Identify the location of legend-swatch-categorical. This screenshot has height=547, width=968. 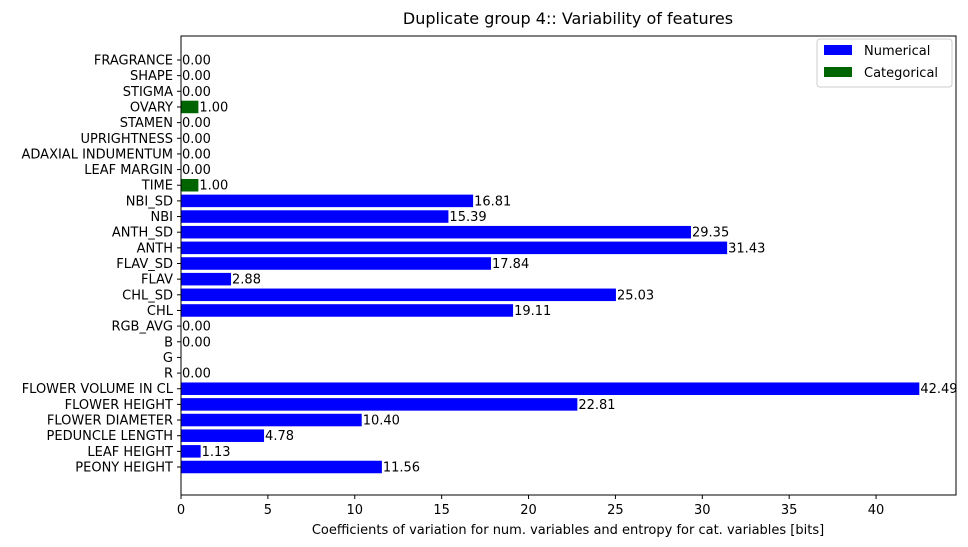
(838, 72).